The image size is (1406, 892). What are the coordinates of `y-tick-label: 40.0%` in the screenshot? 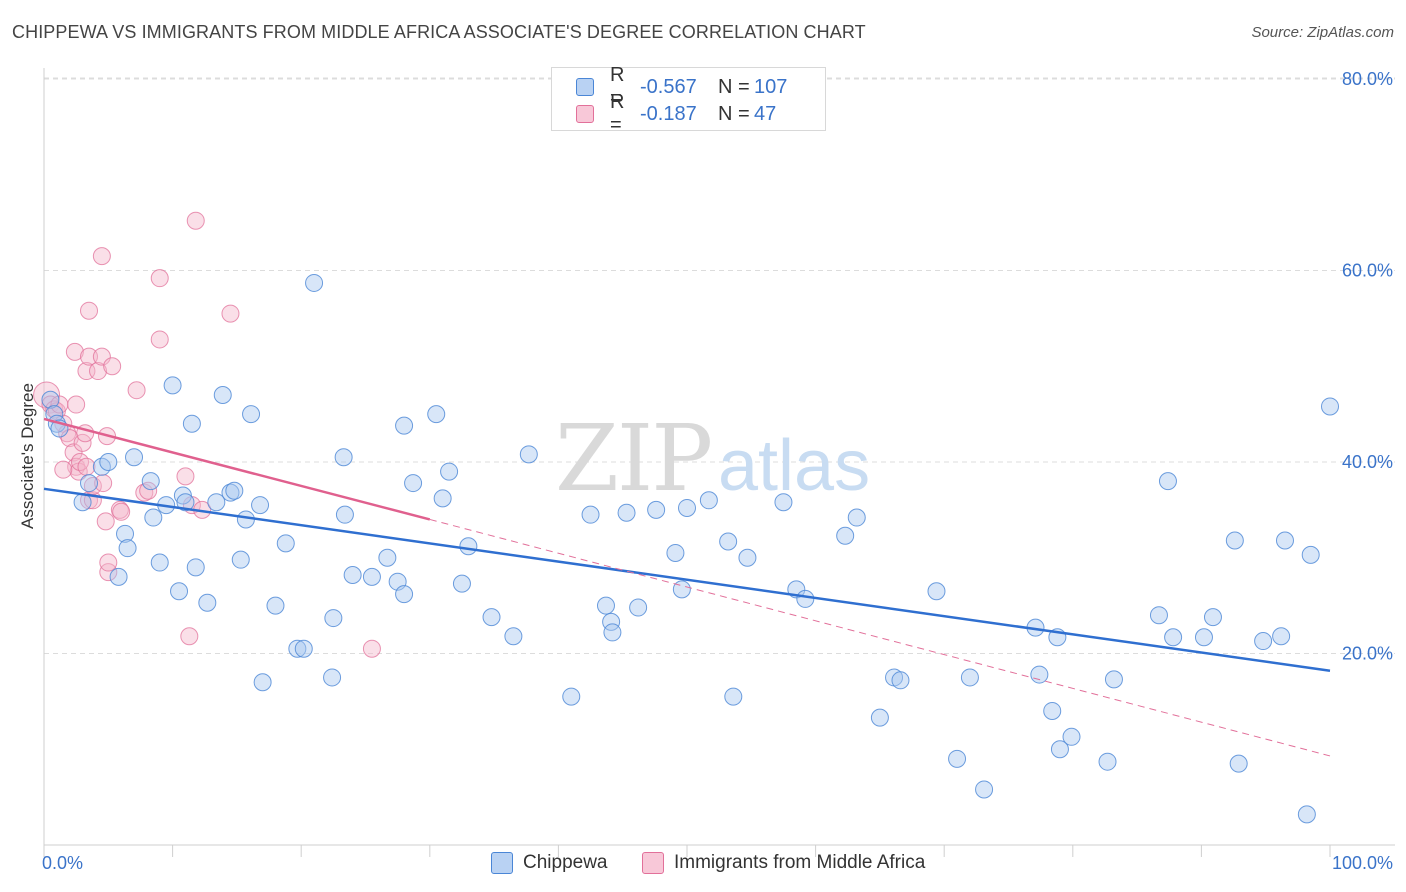 It's located at (1367, 462).